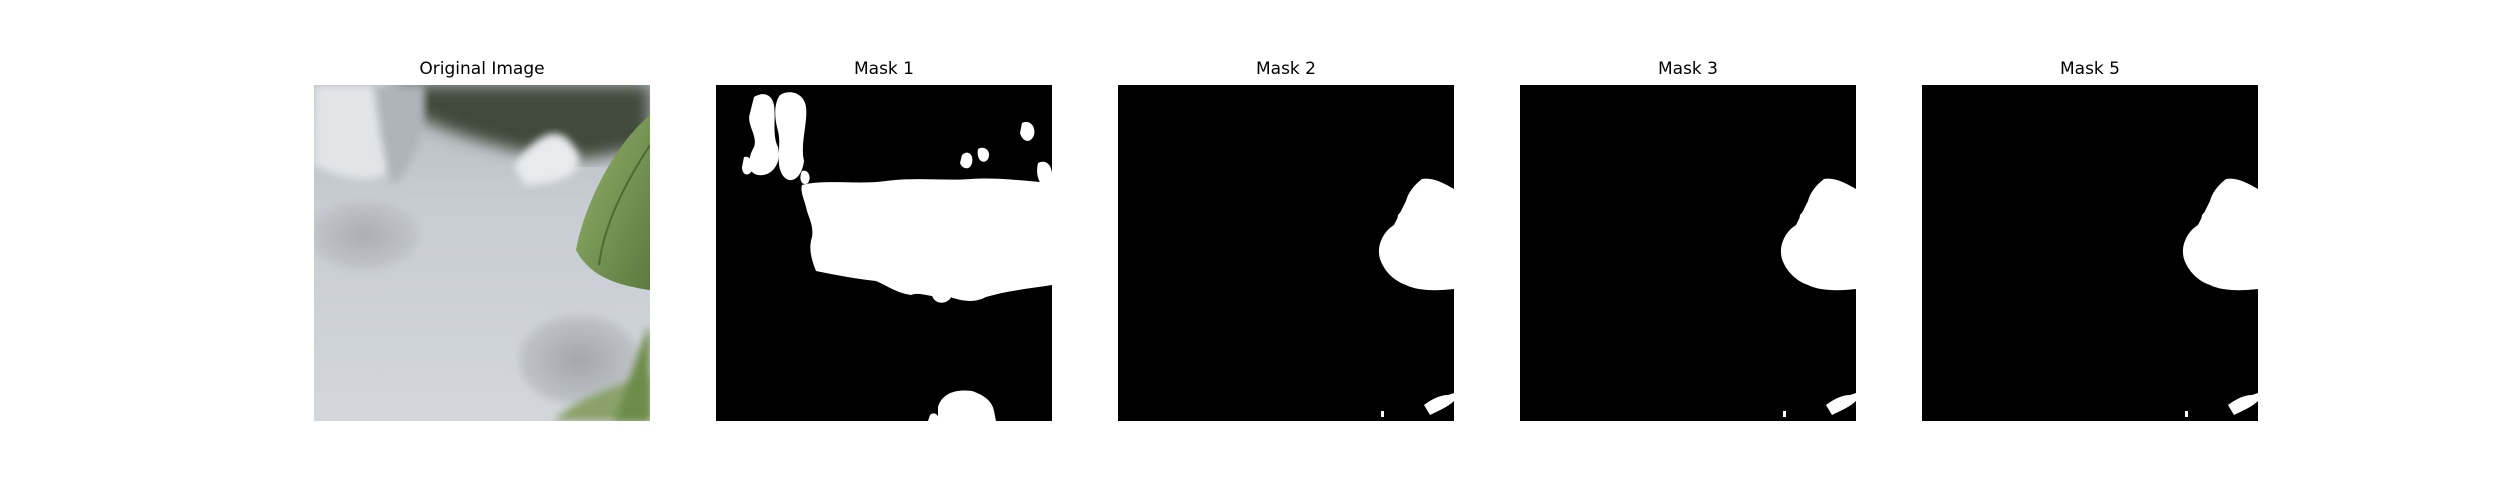 The height and width of the screenshot is (500, 2500). I want to click on panel-title-original-image: Original Image, so click(482, 69).